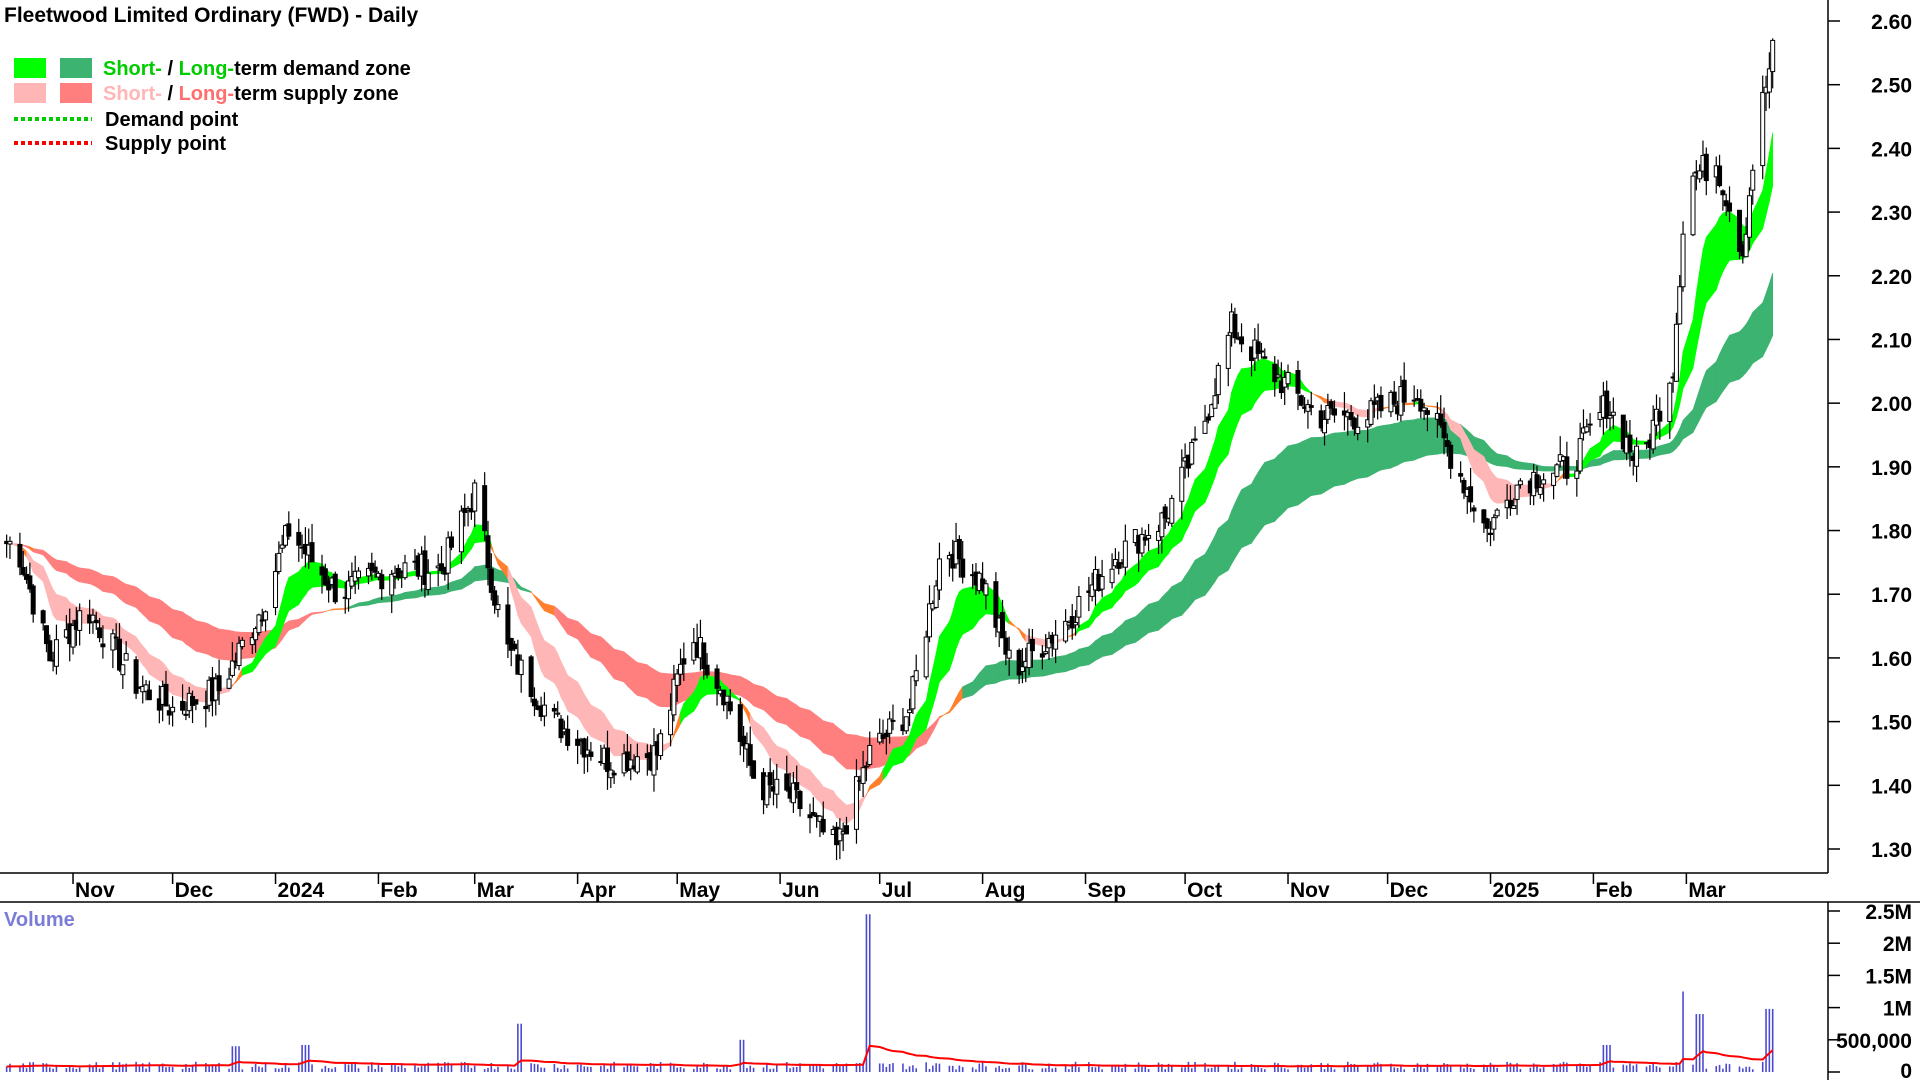 The height and width of the screenshot is (1085, 1920). What do you see at coordinates (1891, 404) in the screenshot?
I see `y-tick-label: 2.00` at bounding box center [1891, 404].